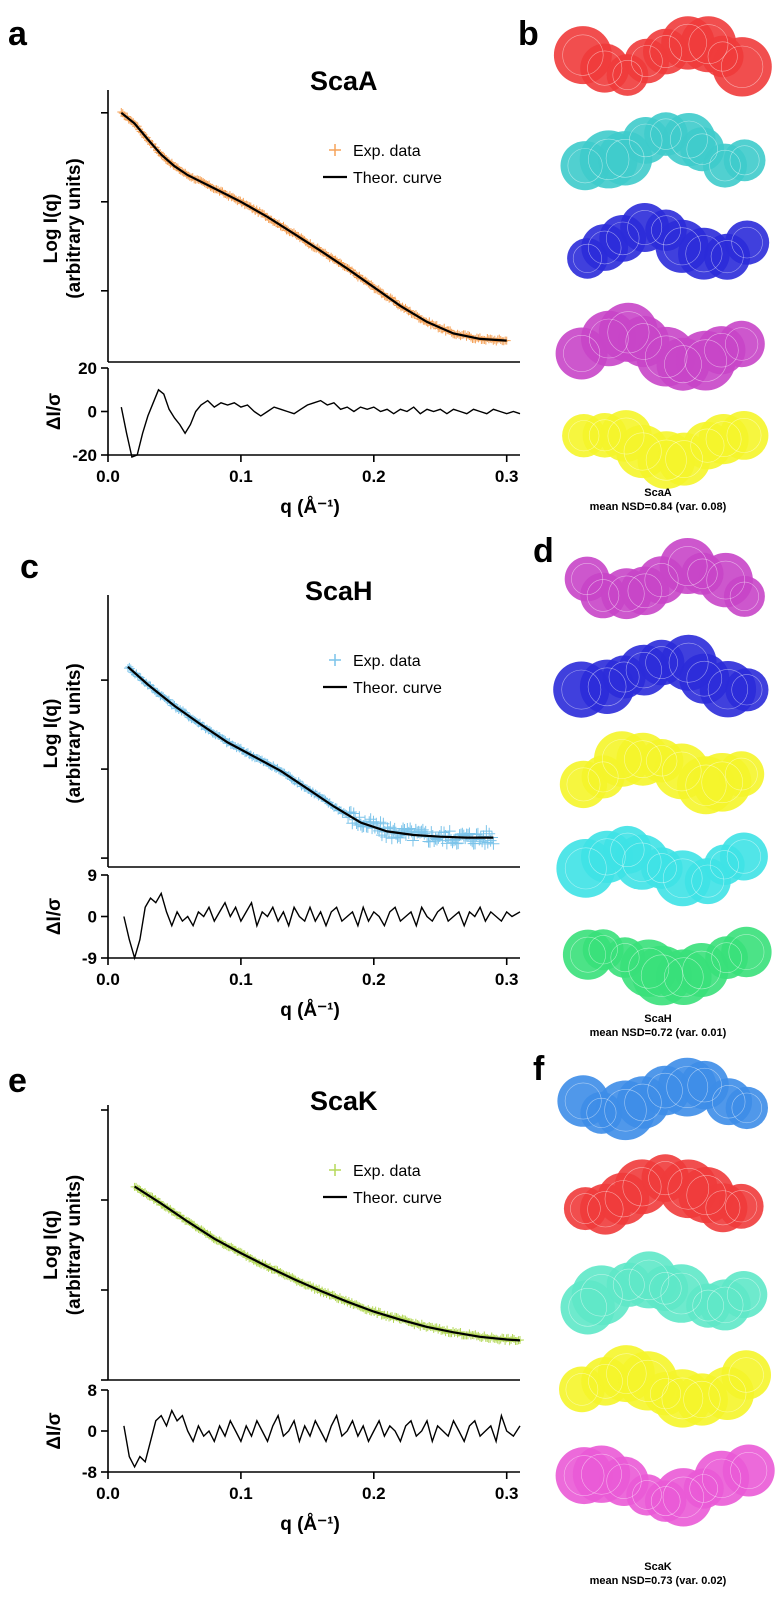  I want to click on x-tick-label: 0.1, so click(241, 979).